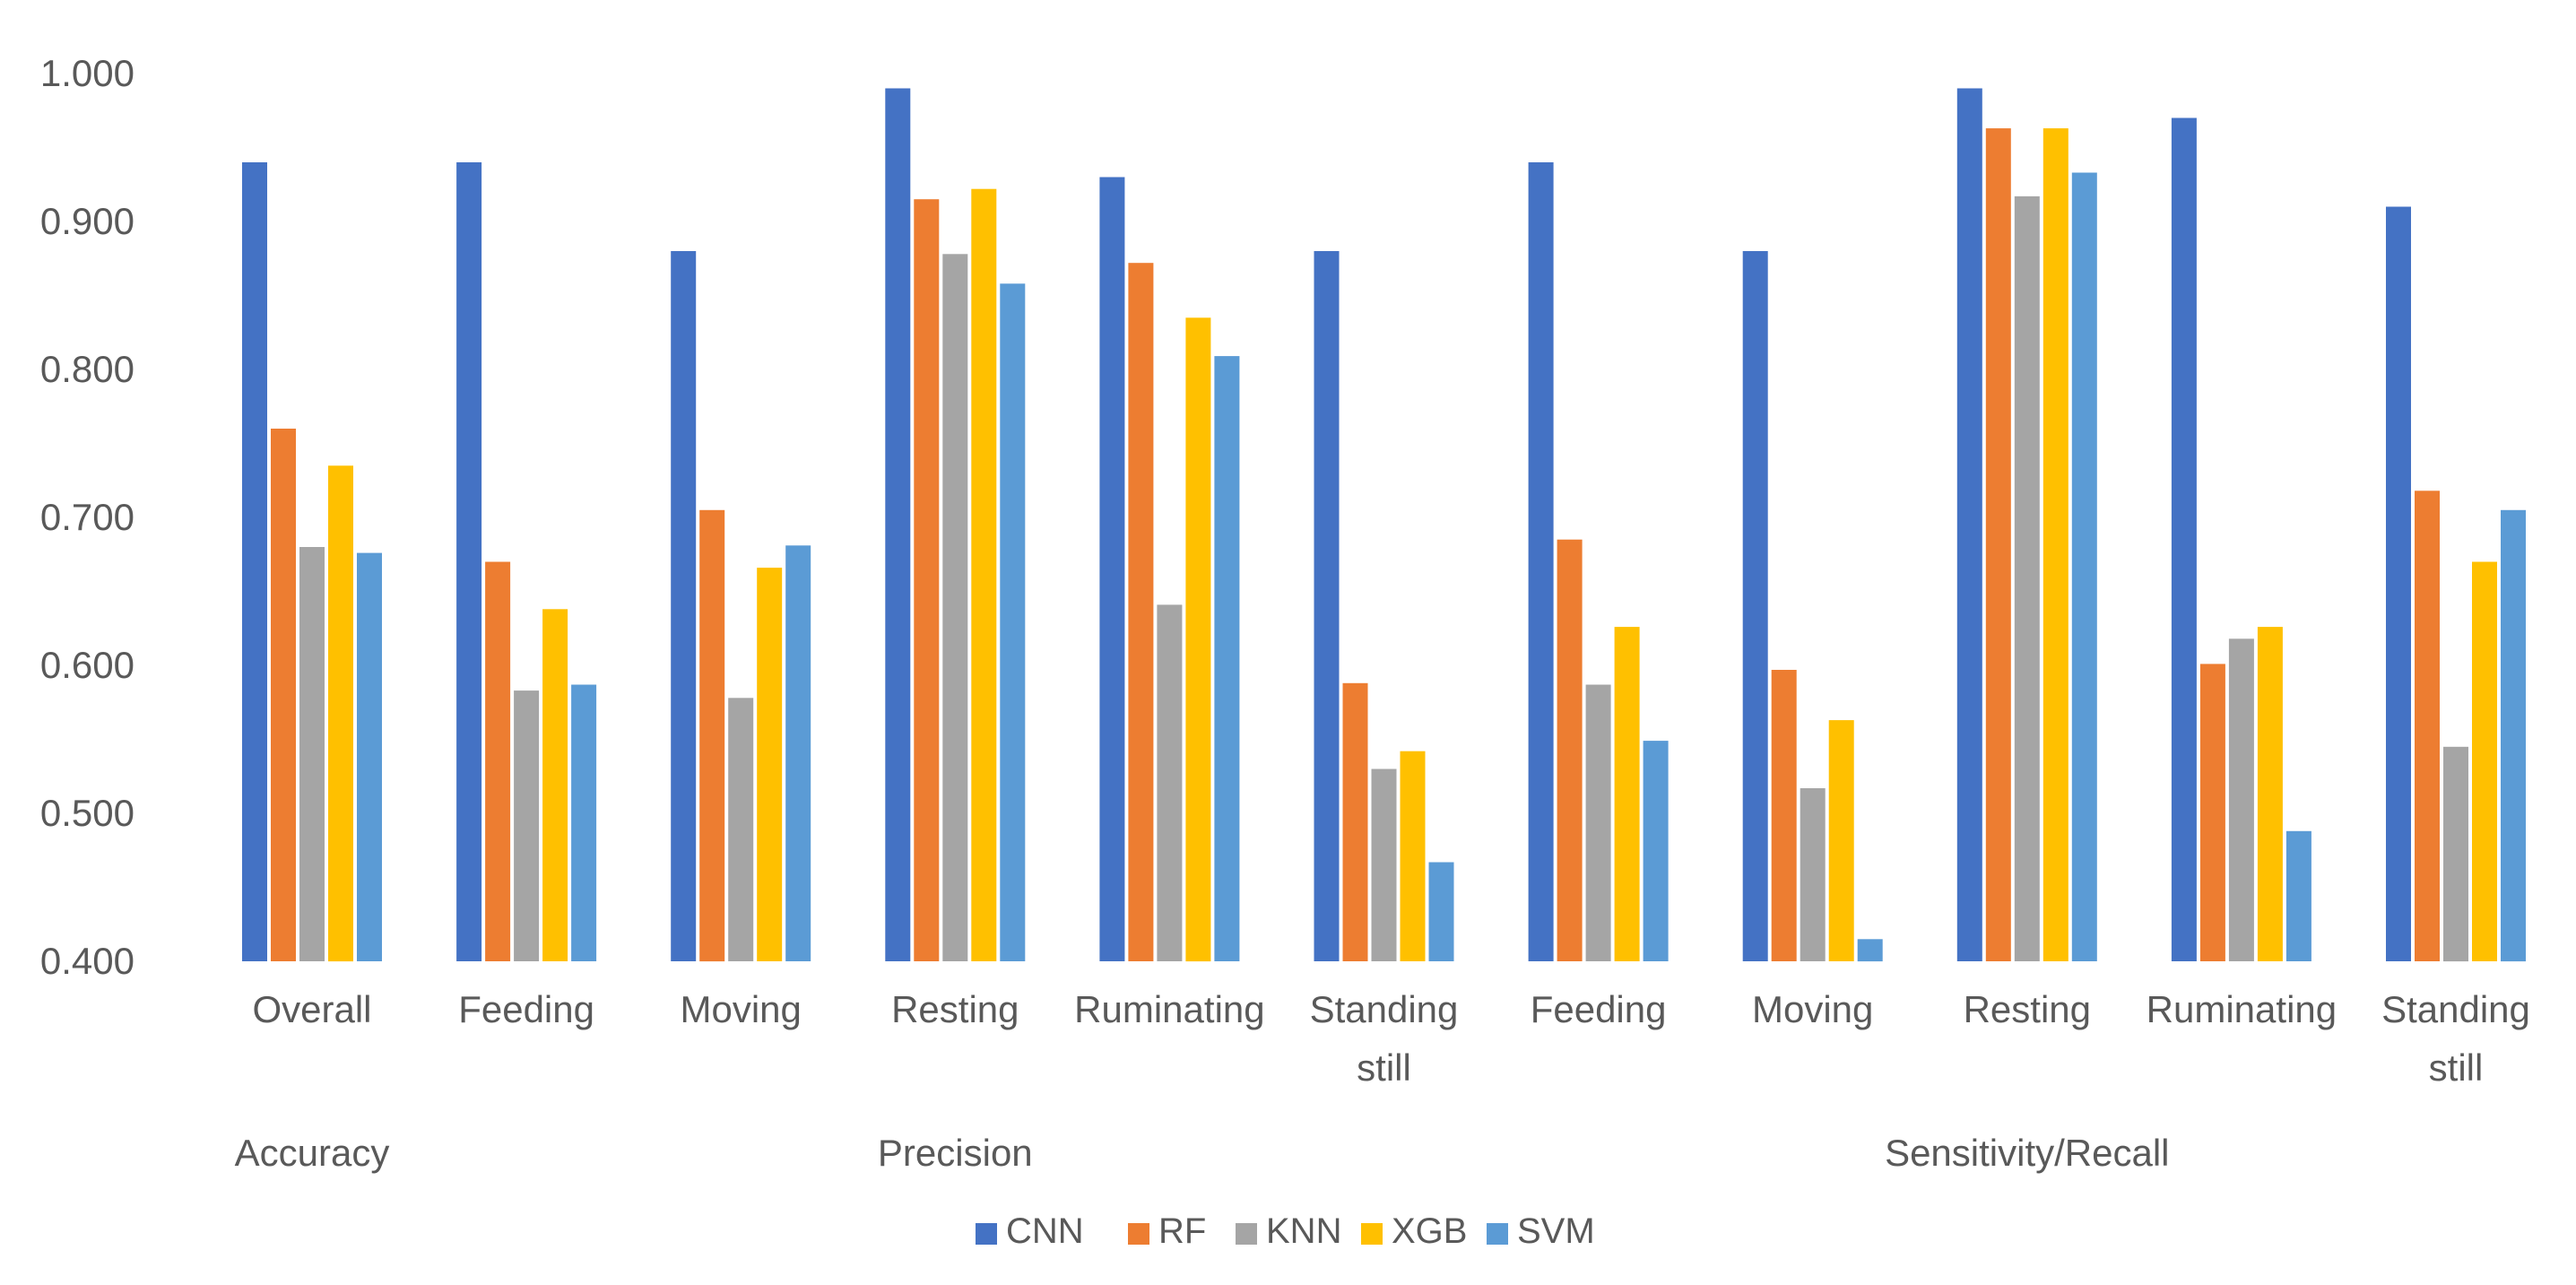  Describe the element at coordinates (1429, 1231) in the screenshot. I see `legend-label: XGB` at that location.